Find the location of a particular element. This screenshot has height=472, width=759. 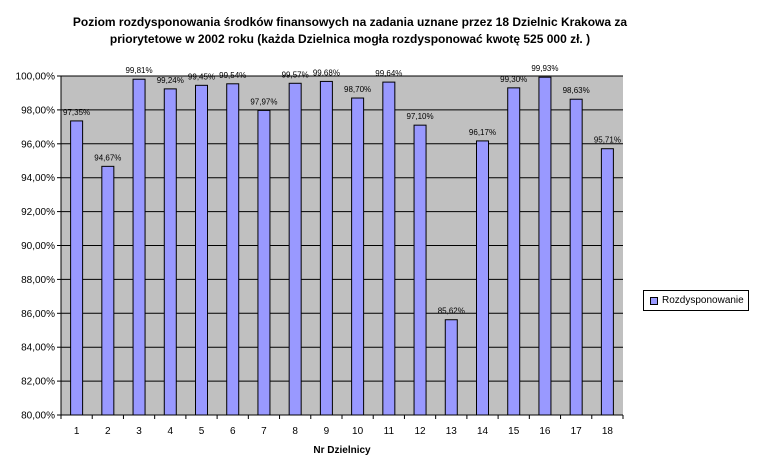

x-tick-label: 6 is located at coordinates (233, 431).